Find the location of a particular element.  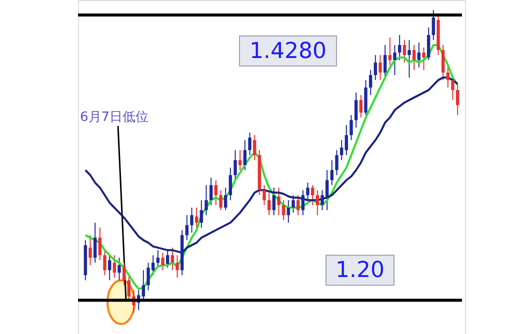

ref-line-label: 1.20 is located at coordinates (360, 271).